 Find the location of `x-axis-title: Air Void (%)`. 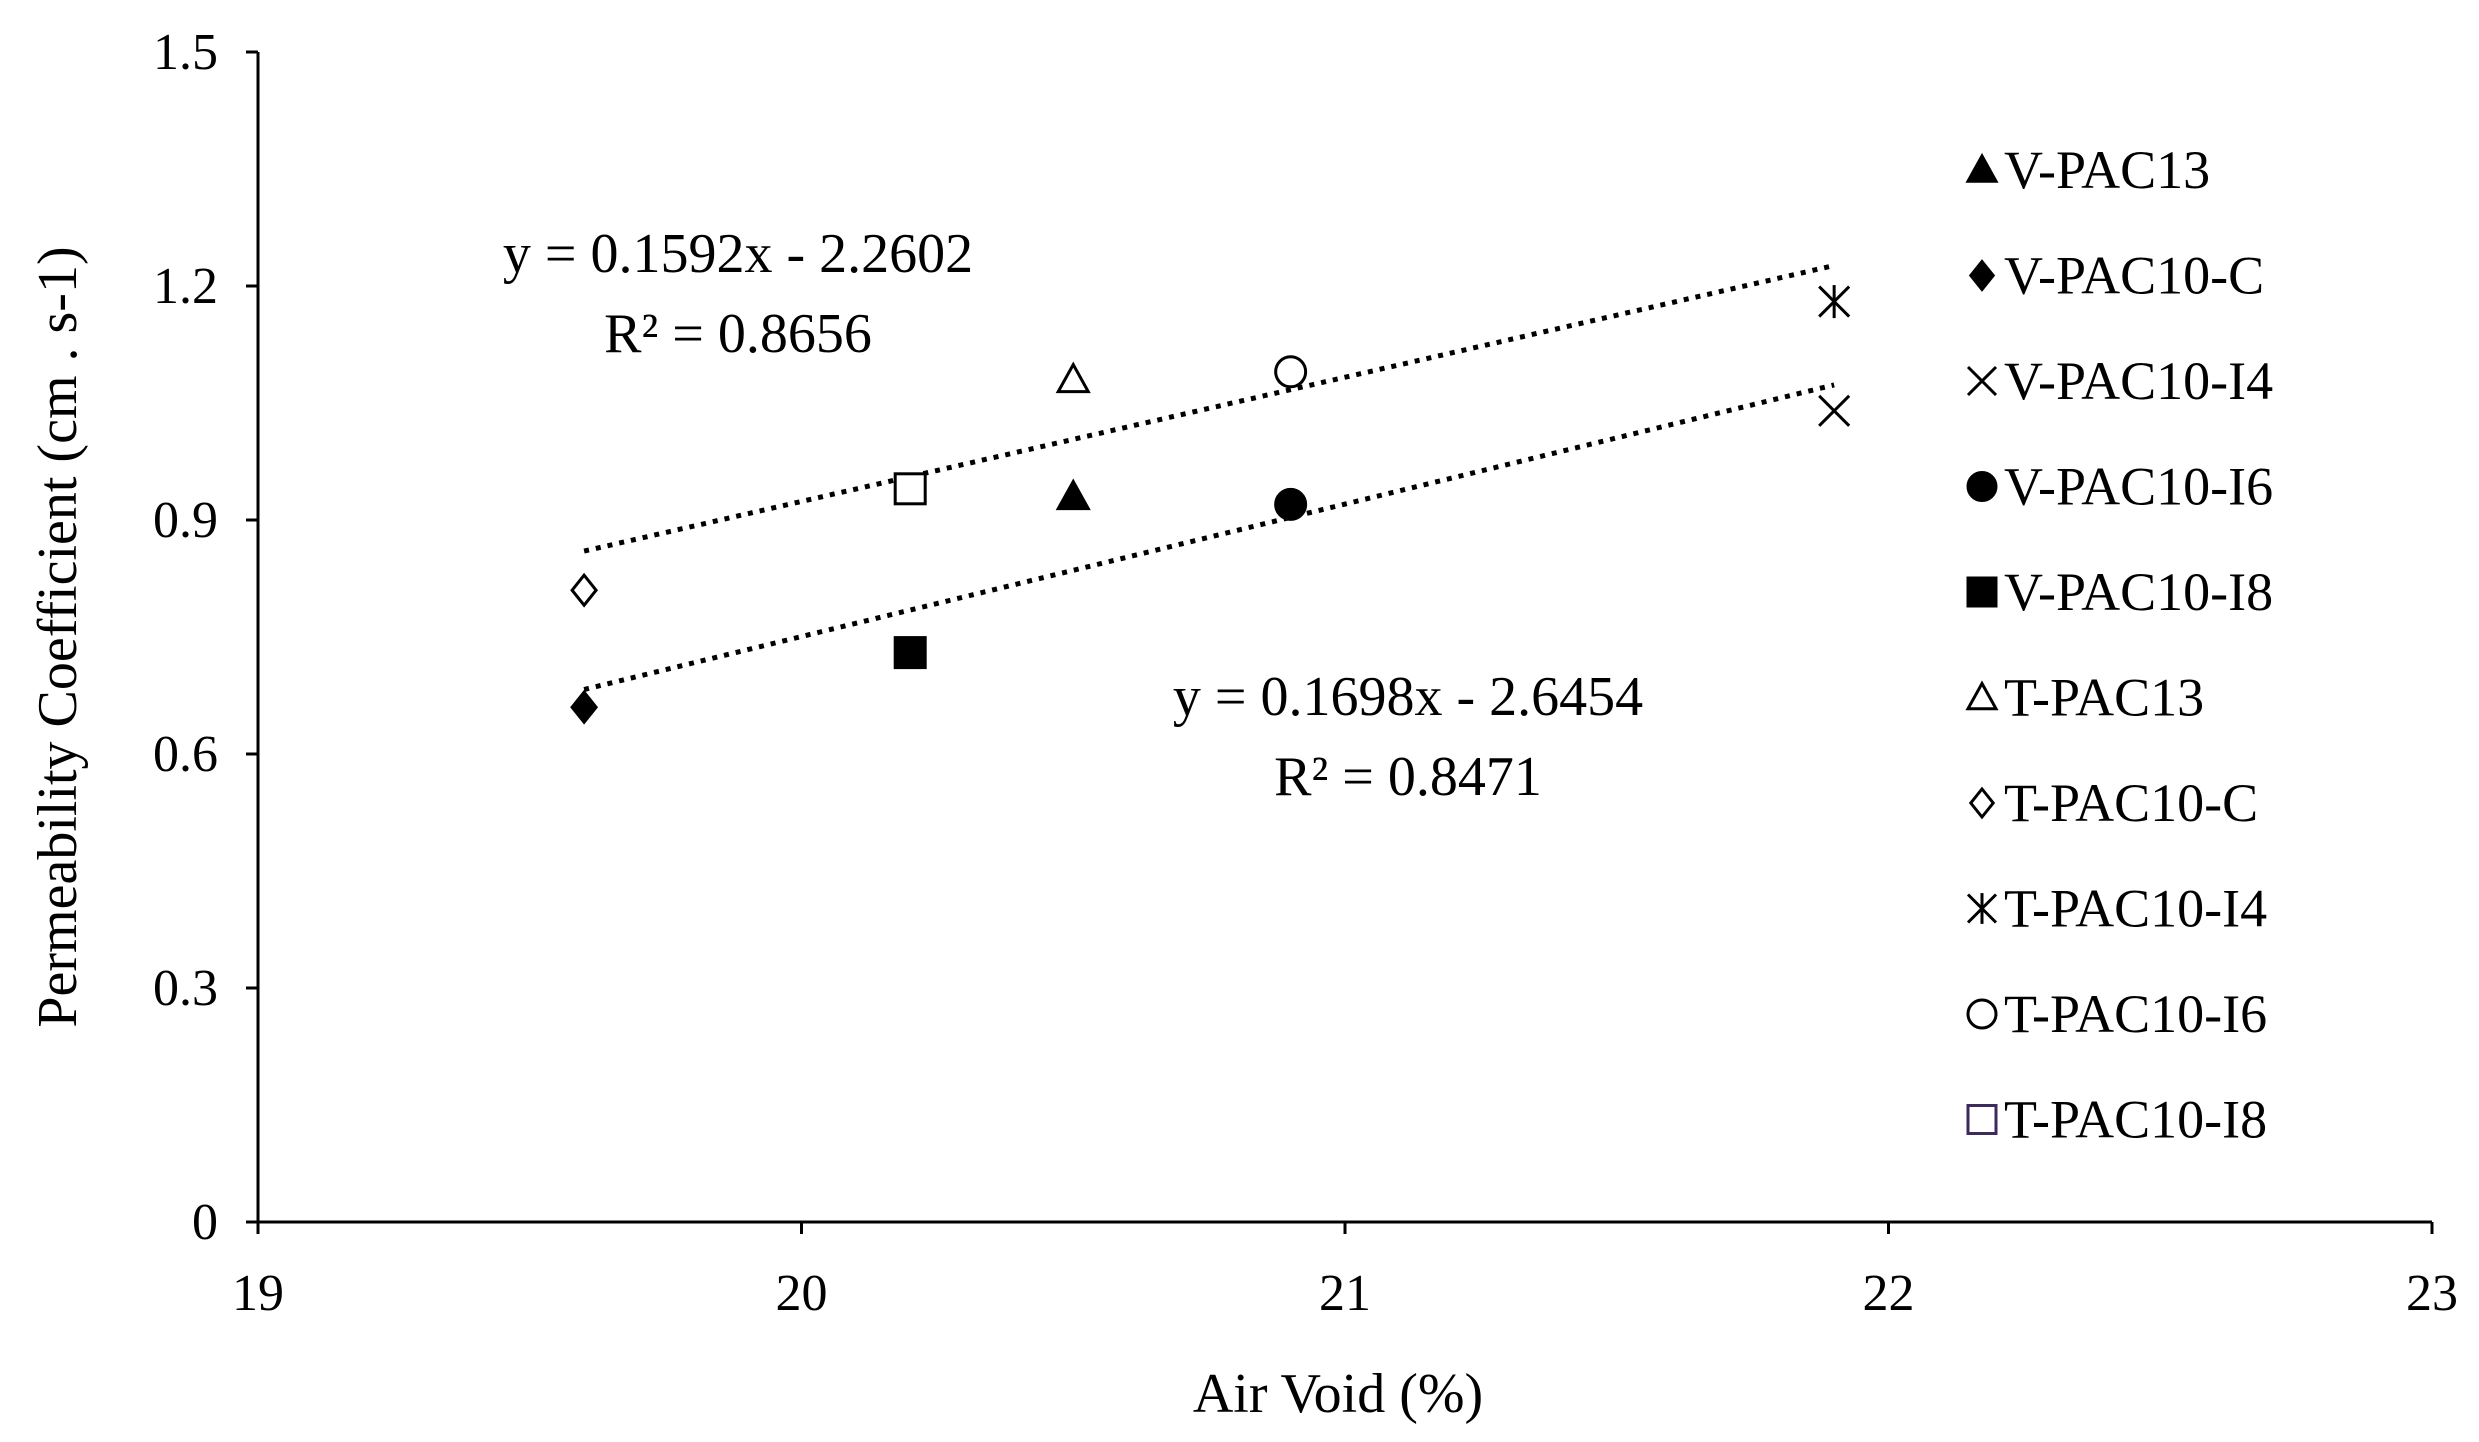

x-axis-title: Air Void (%) is located at coordinates (1338, 1394).